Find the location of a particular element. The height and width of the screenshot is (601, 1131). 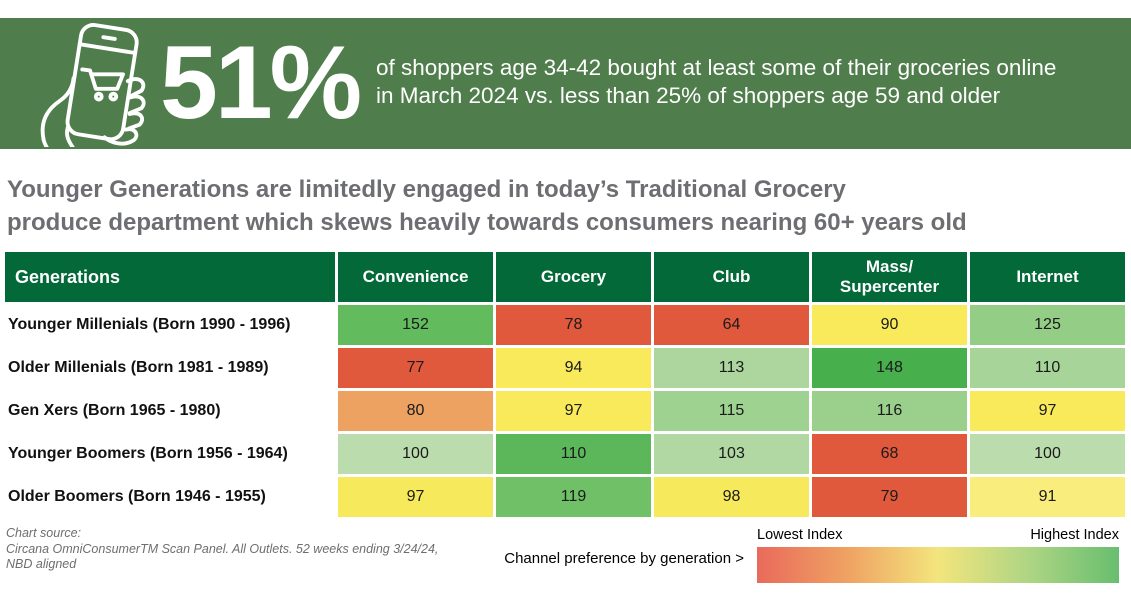

hand-holding-phone-shopping-cart-icon is located at coordinates (93, 85).